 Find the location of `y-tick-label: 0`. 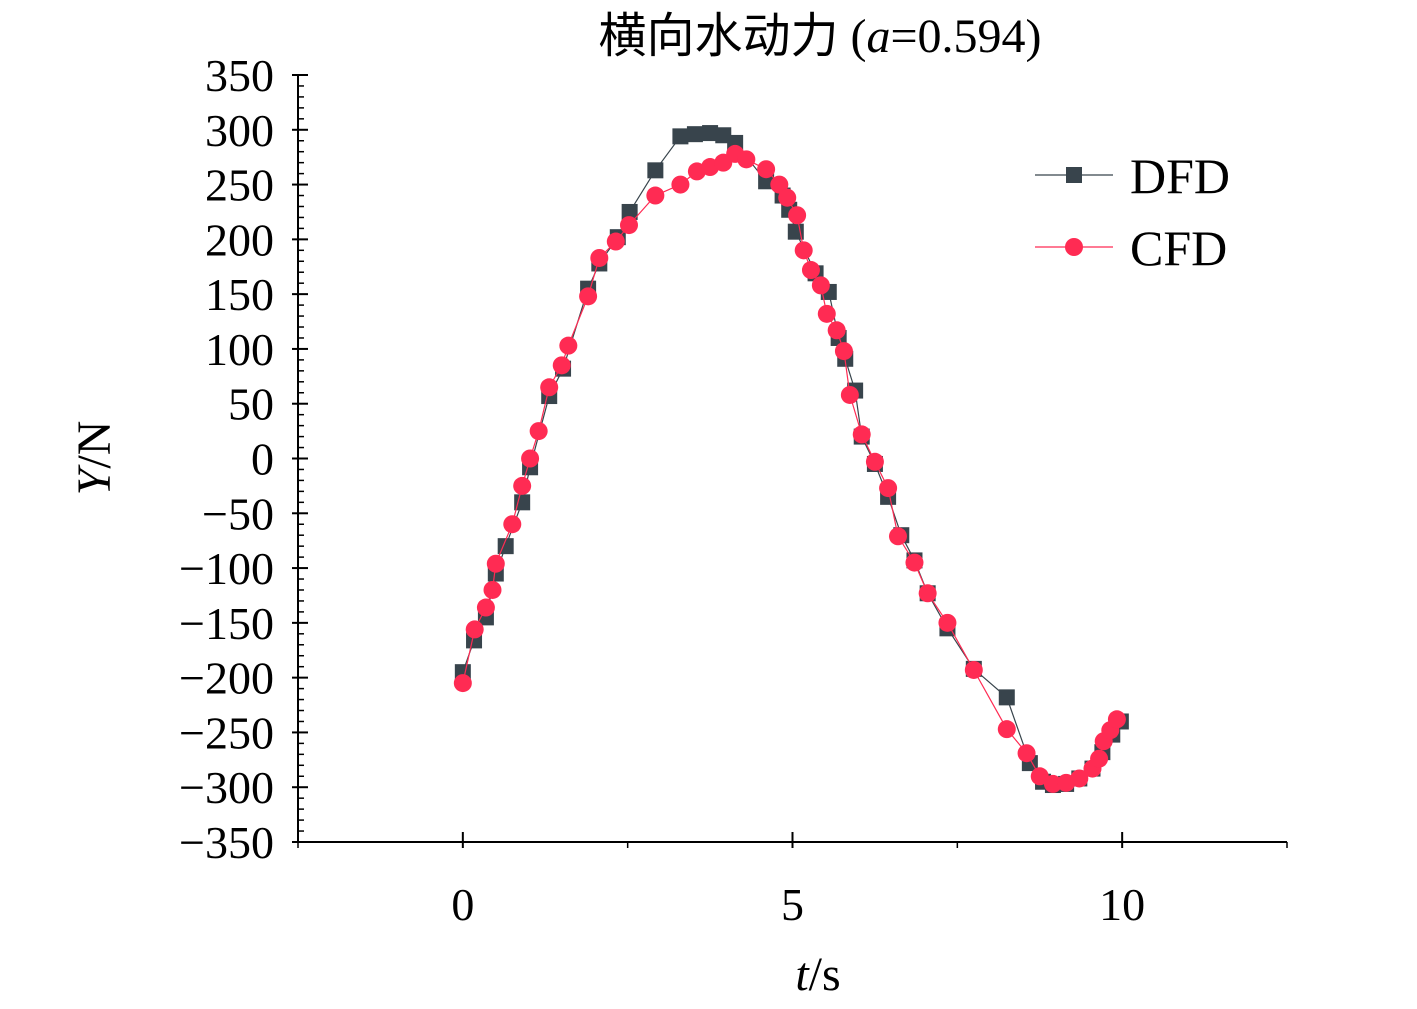

y-tick-label: 0 is located at coordinates (262, 459).